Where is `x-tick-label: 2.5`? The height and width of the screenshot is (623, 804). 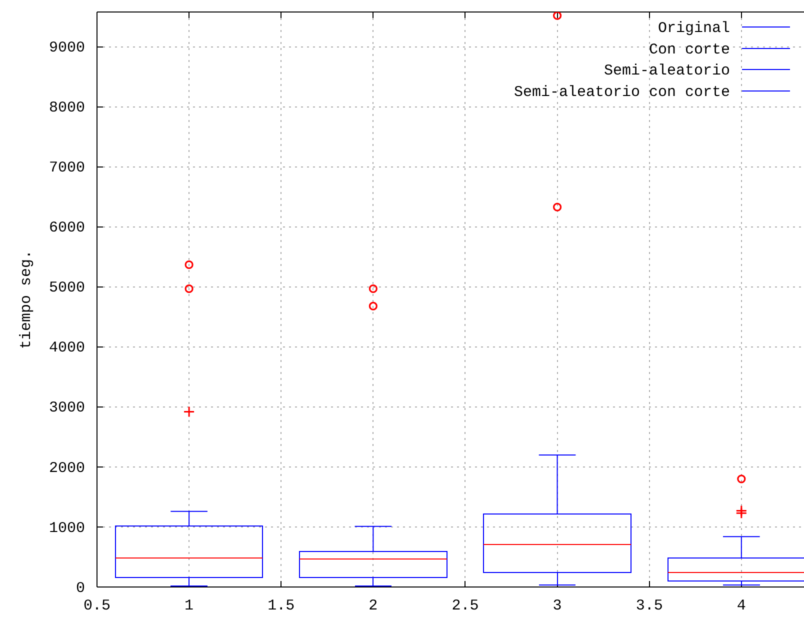 x-tick-label: 2.5 is located at coordinates (465, 606).